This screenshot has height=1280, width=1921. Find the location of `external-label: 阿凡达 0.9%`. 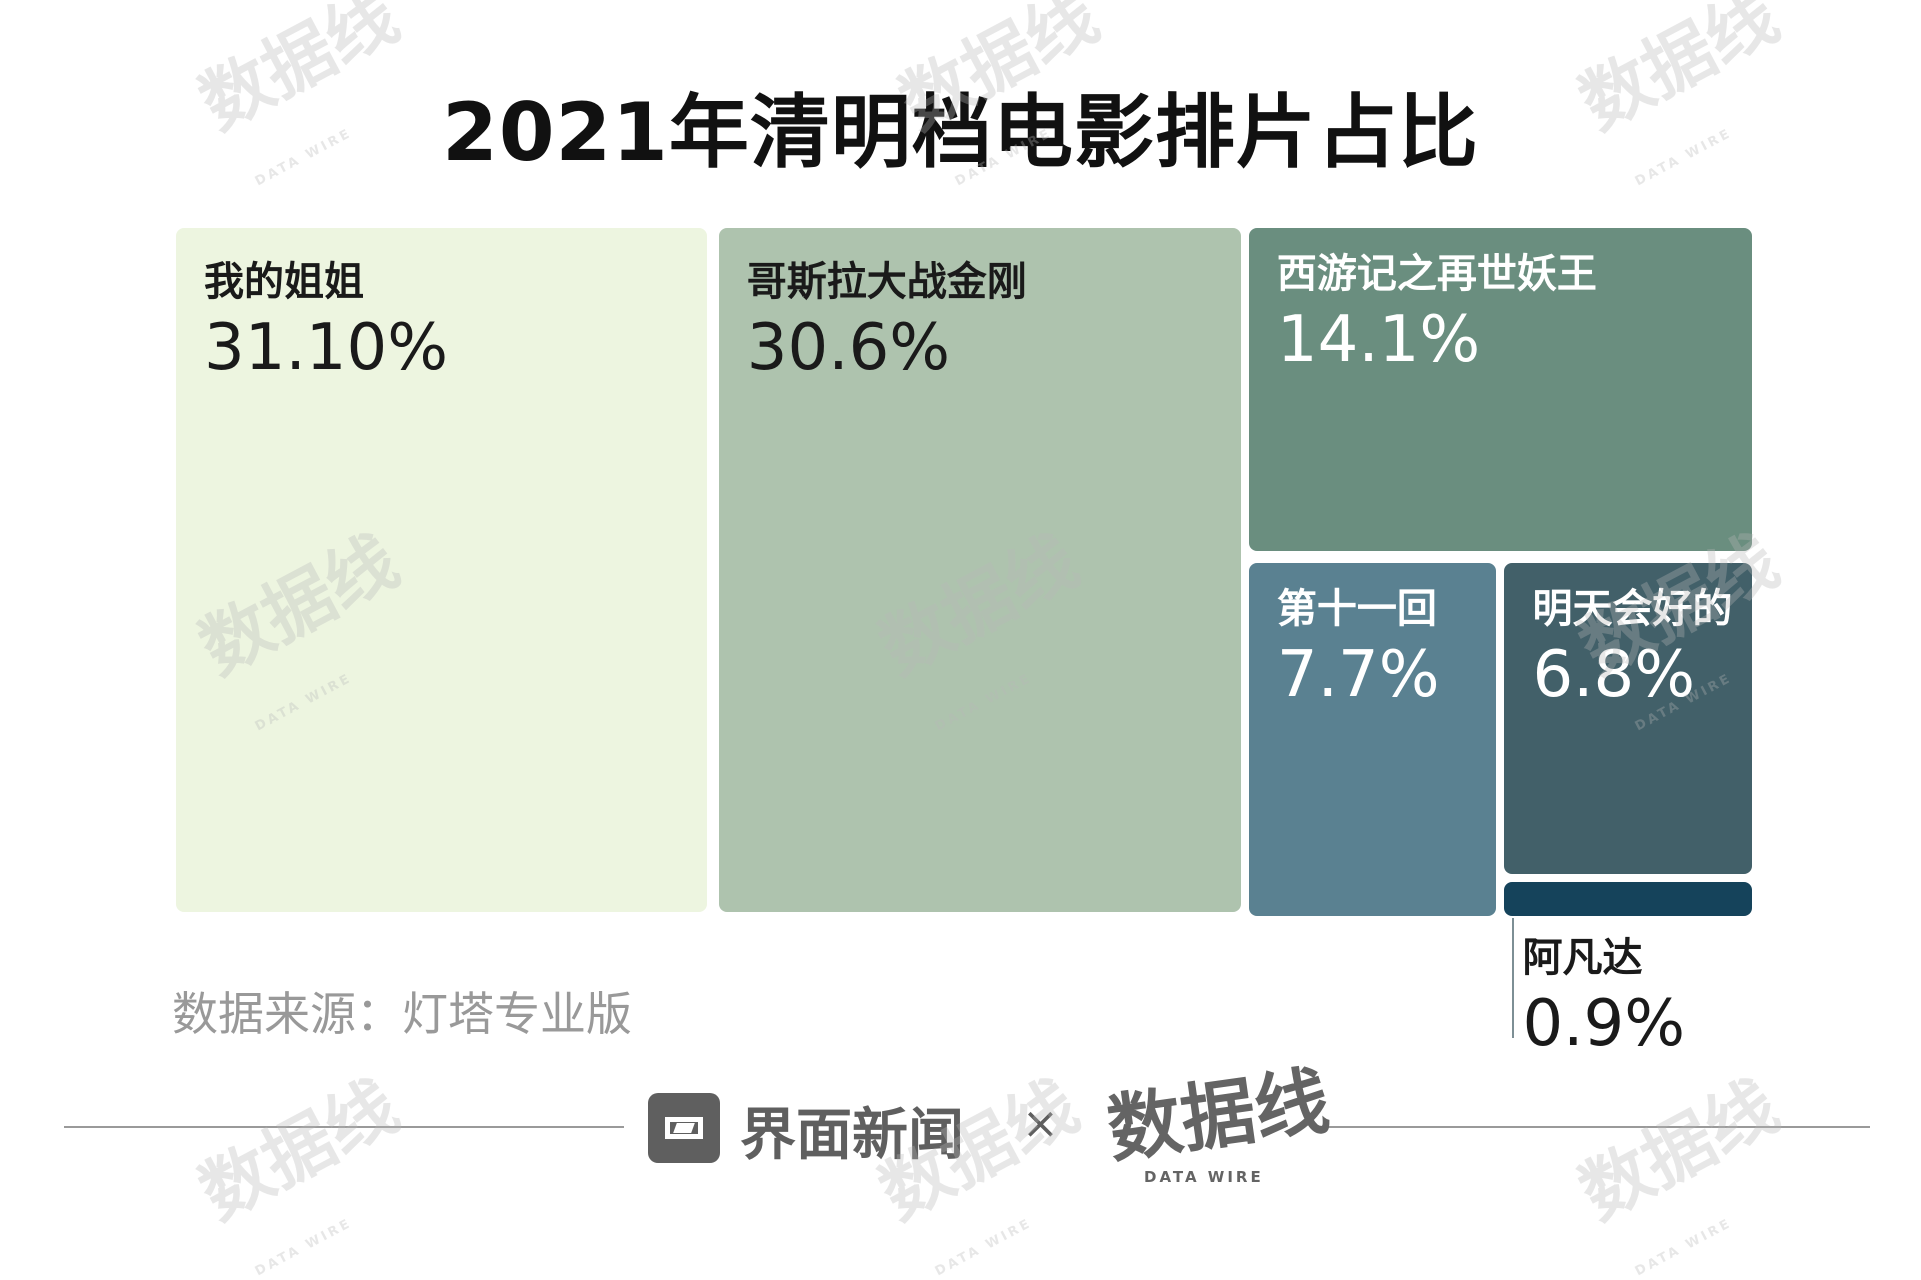

external-label: 阿凡达 0.9% is located at coordinates (1603, 998).